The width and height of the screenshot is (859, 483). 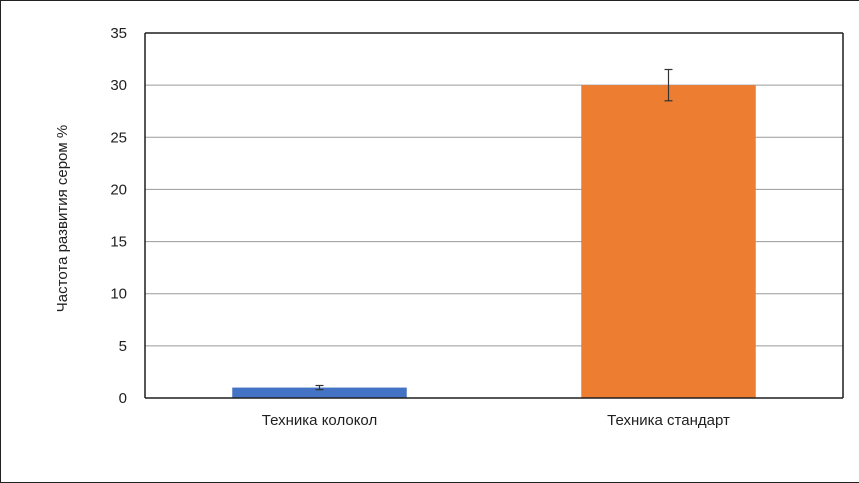 What do you see at coordinates (118, 189) in the screenshot?
I see `y-tick-label-20: 20` at bounding box center [118, 189].